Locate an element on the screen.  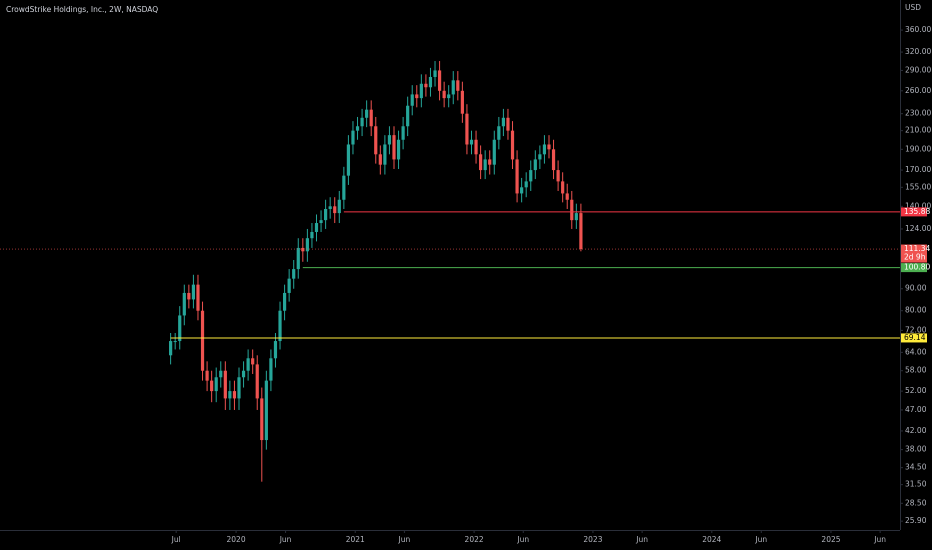
y-tick-label: 155.00 is located at coordinates (918, 186).